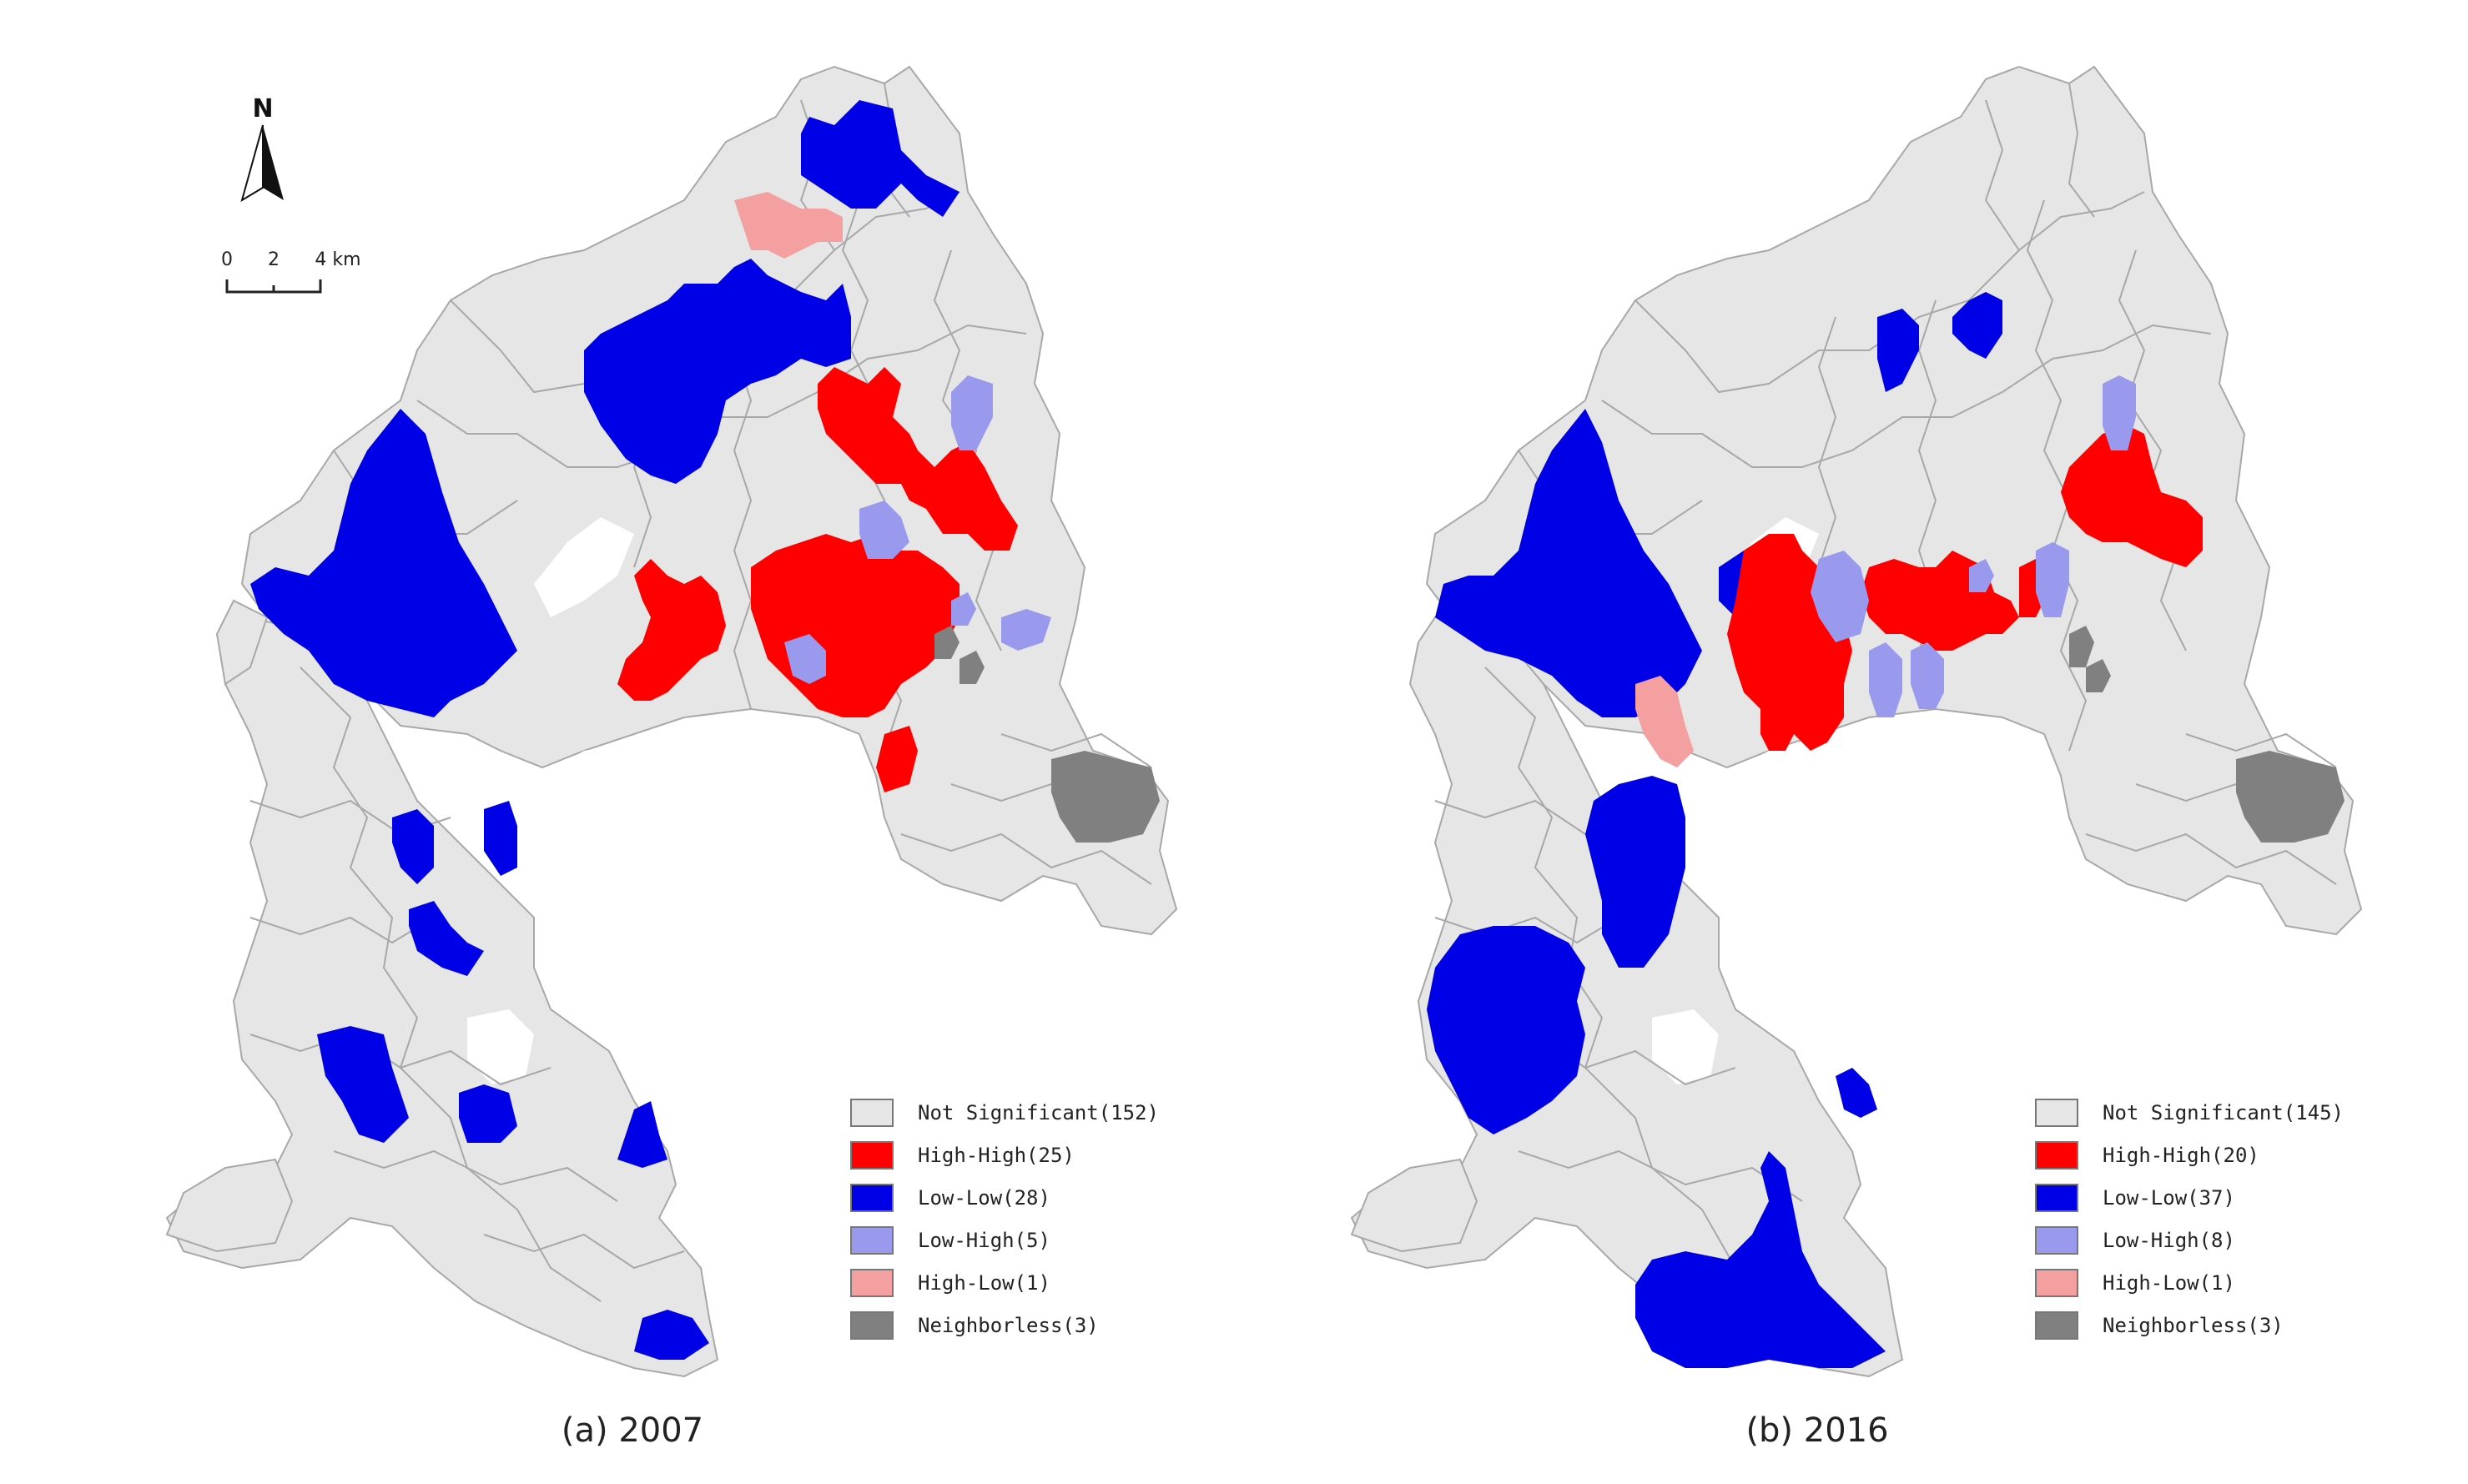  What do you see at coordinates (262, 109) in the screenshot?
I see `north-label: N` at bounding box center [262, 109].